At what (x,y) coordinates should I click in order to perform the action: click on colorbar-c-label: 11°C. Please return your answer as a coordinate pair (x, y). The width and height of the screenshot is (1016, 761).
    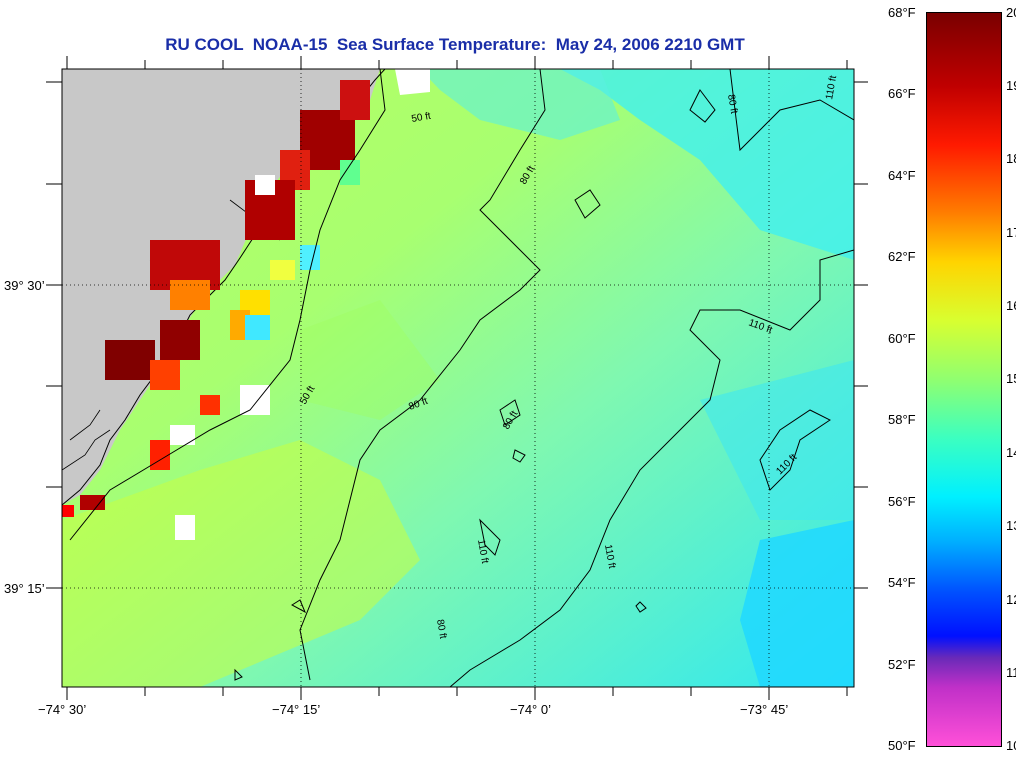
    Looking at the image, I should click on (1011, 672).